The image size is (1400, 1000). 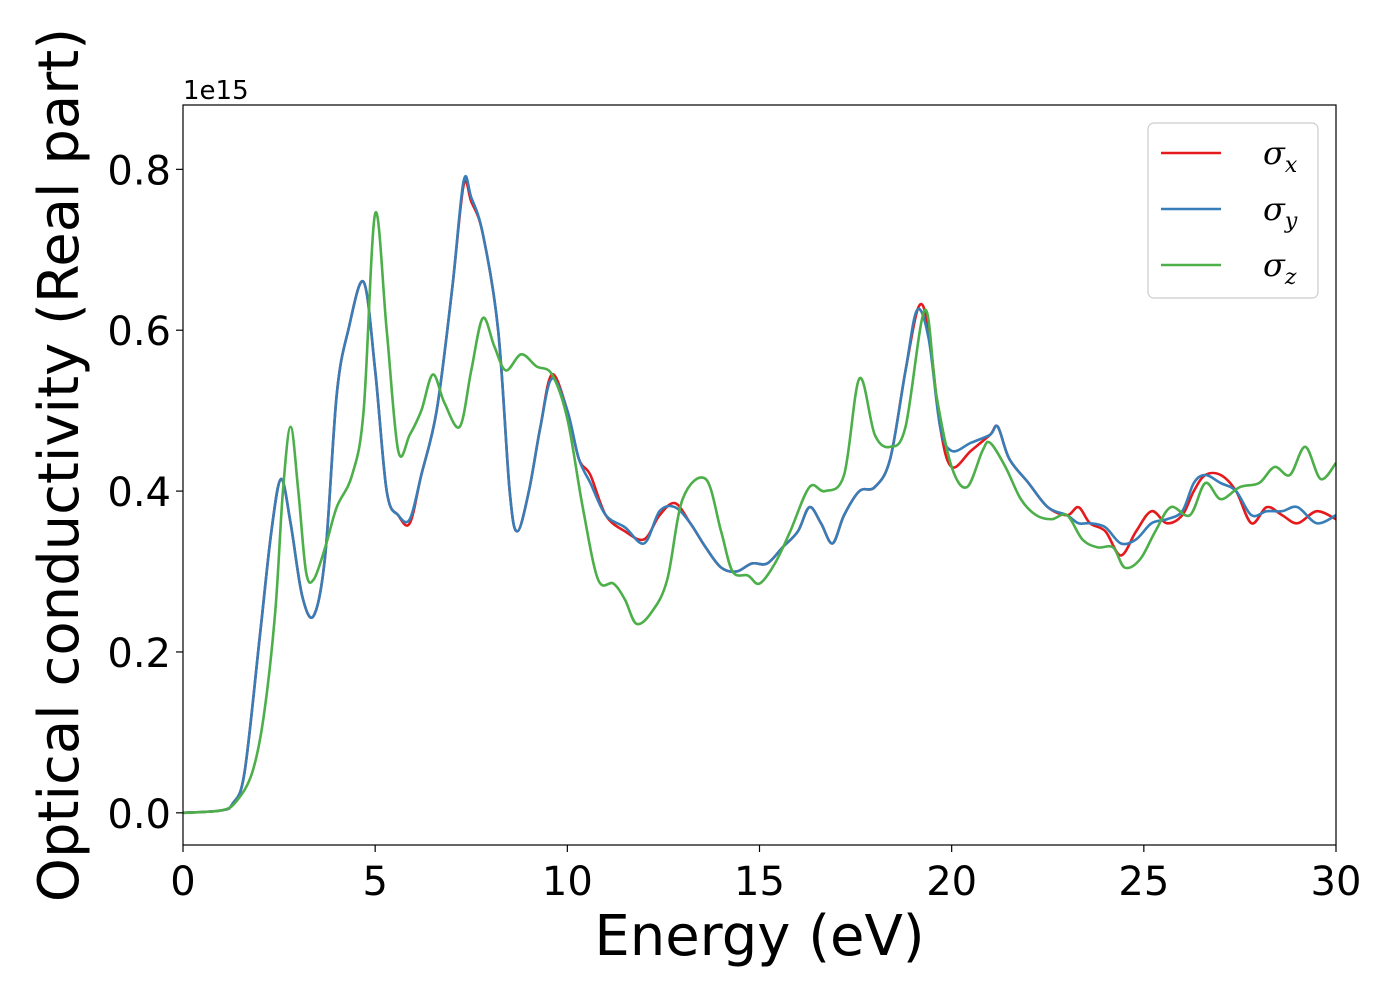 I want to click on y-offset-label: 1e15, so click(x=216, y=91).